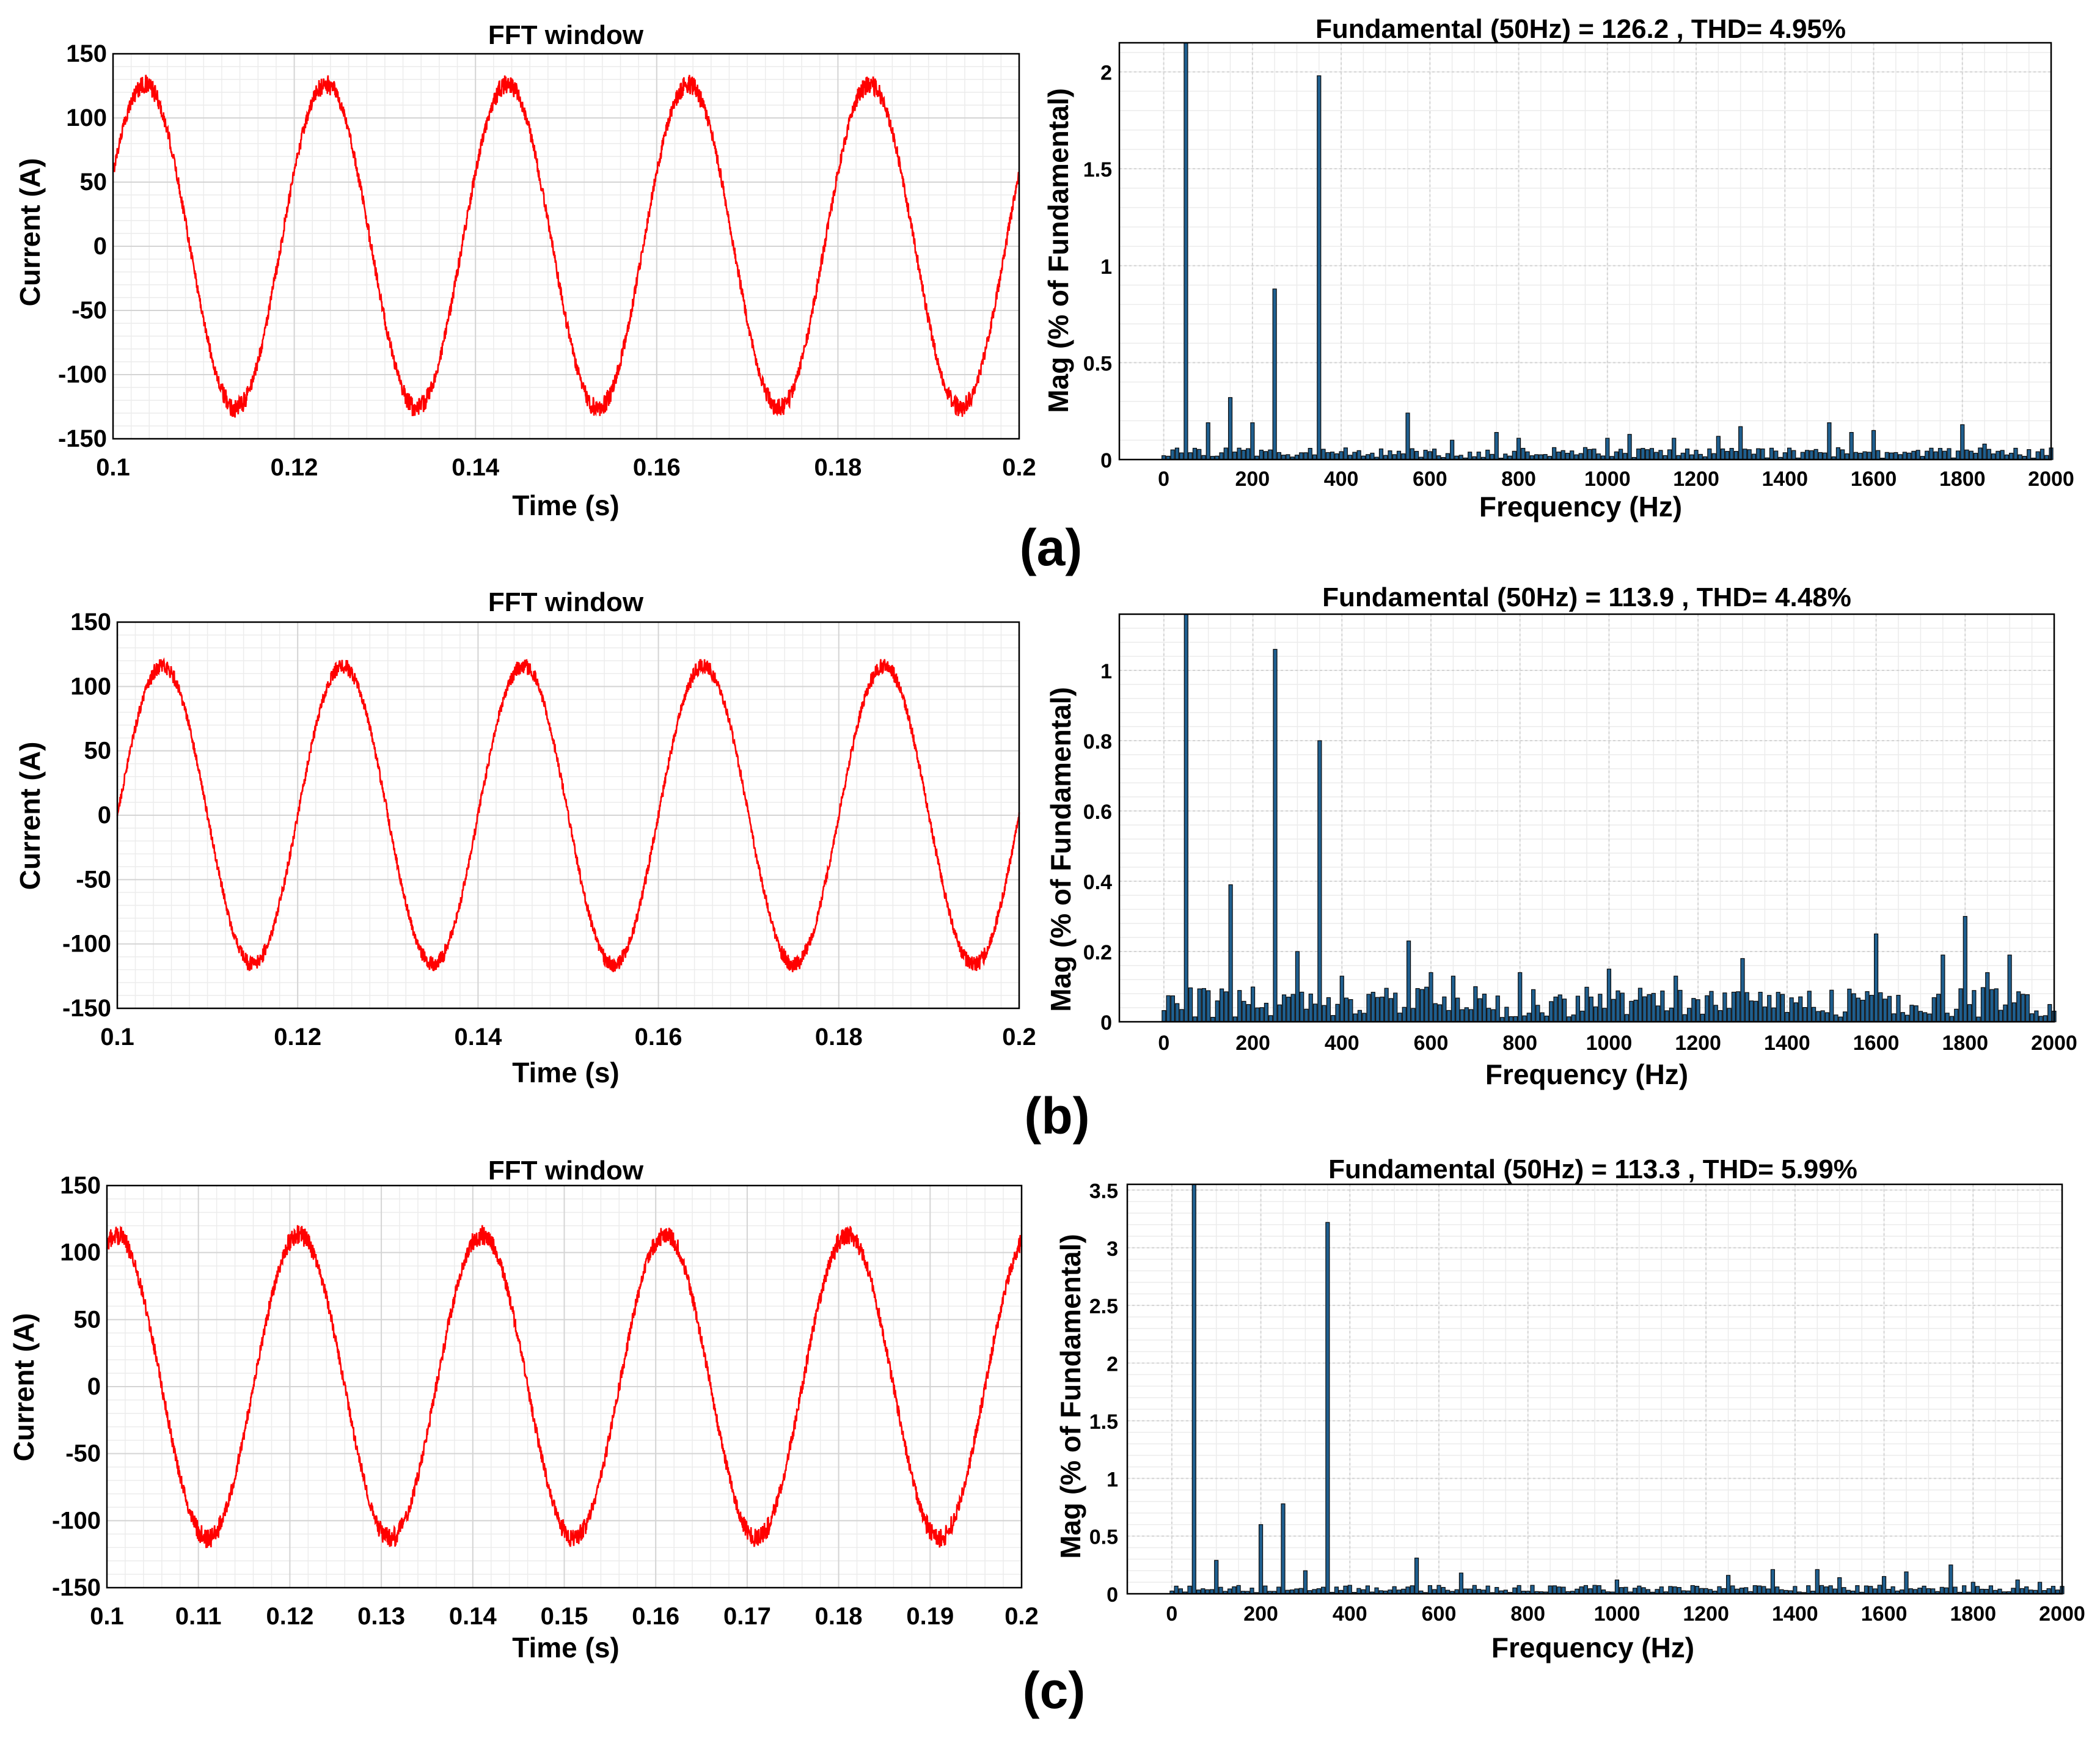  I want to click on axes-frame, so click(566, 247).